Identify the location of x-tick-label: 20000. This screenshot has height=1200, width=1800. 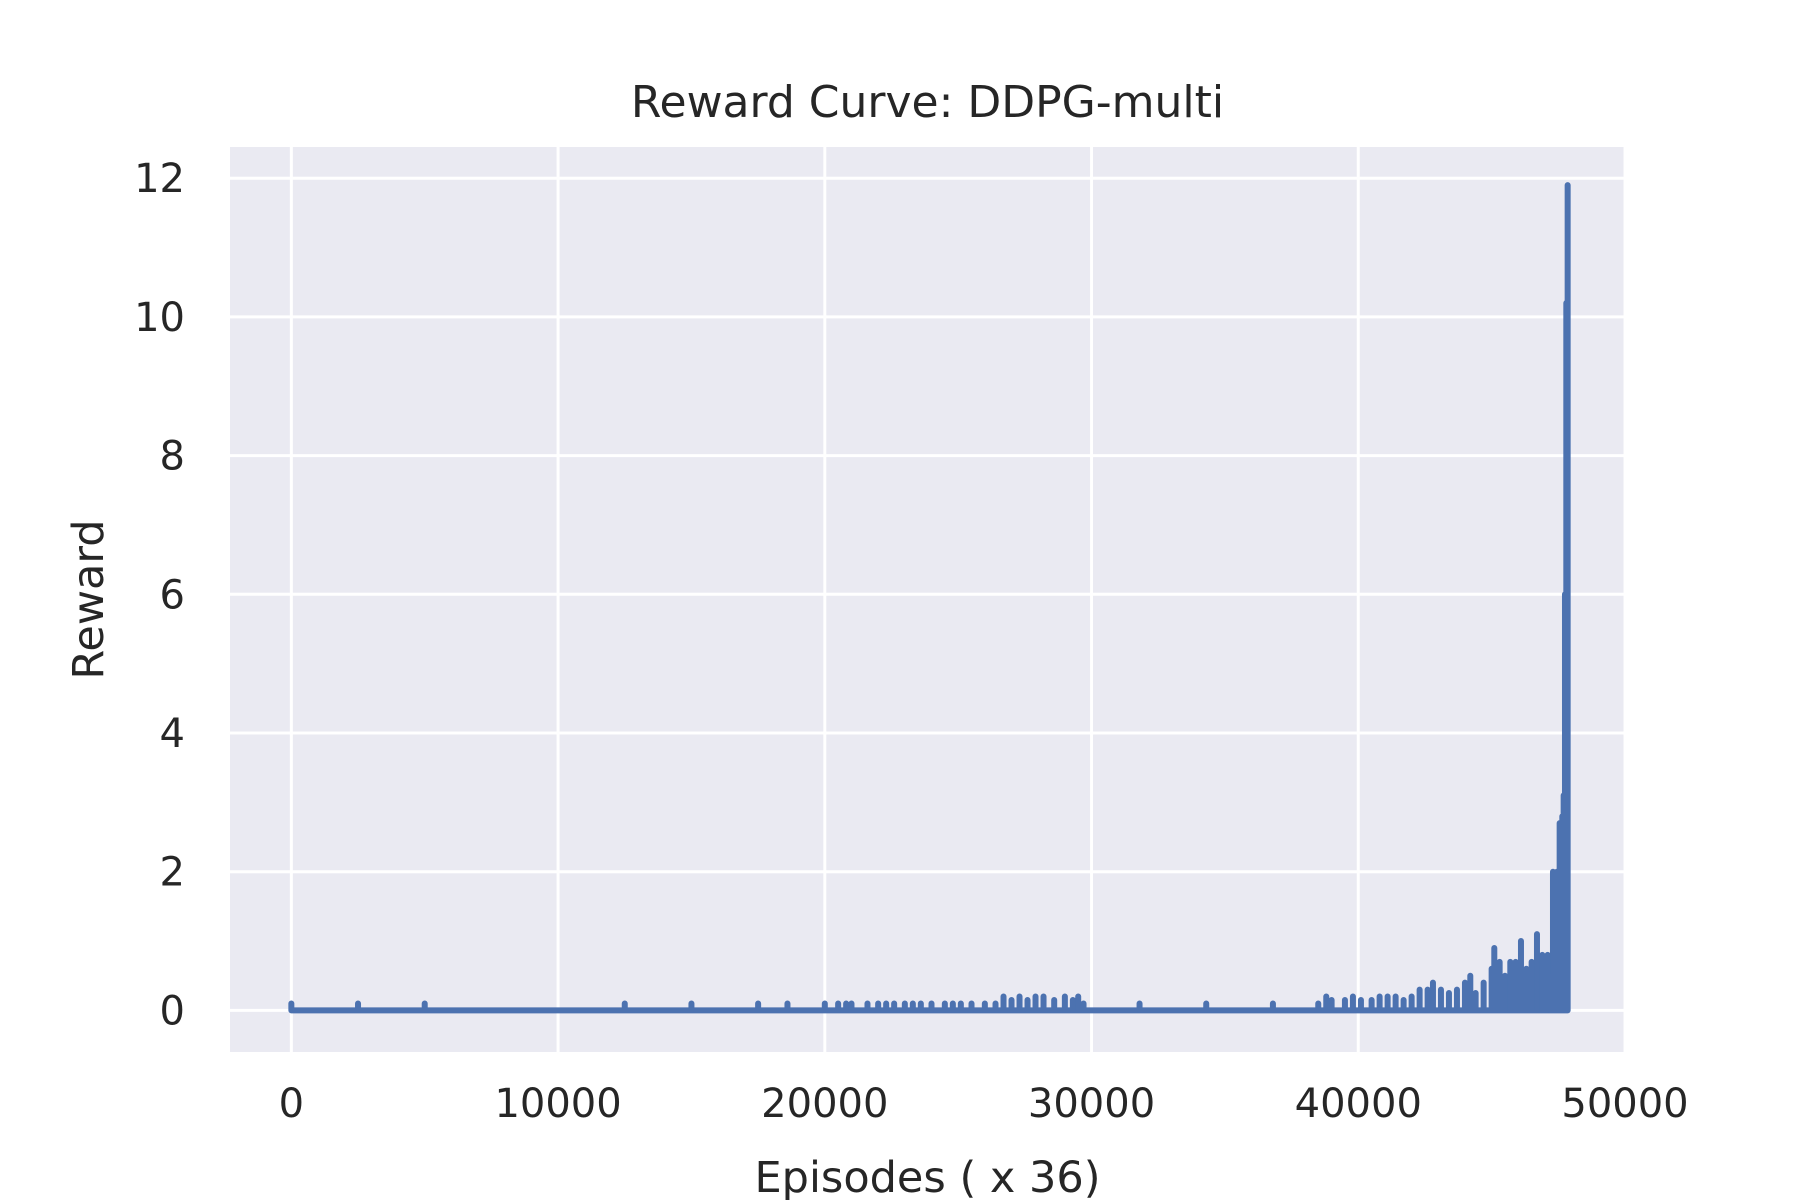
(824, 1104).